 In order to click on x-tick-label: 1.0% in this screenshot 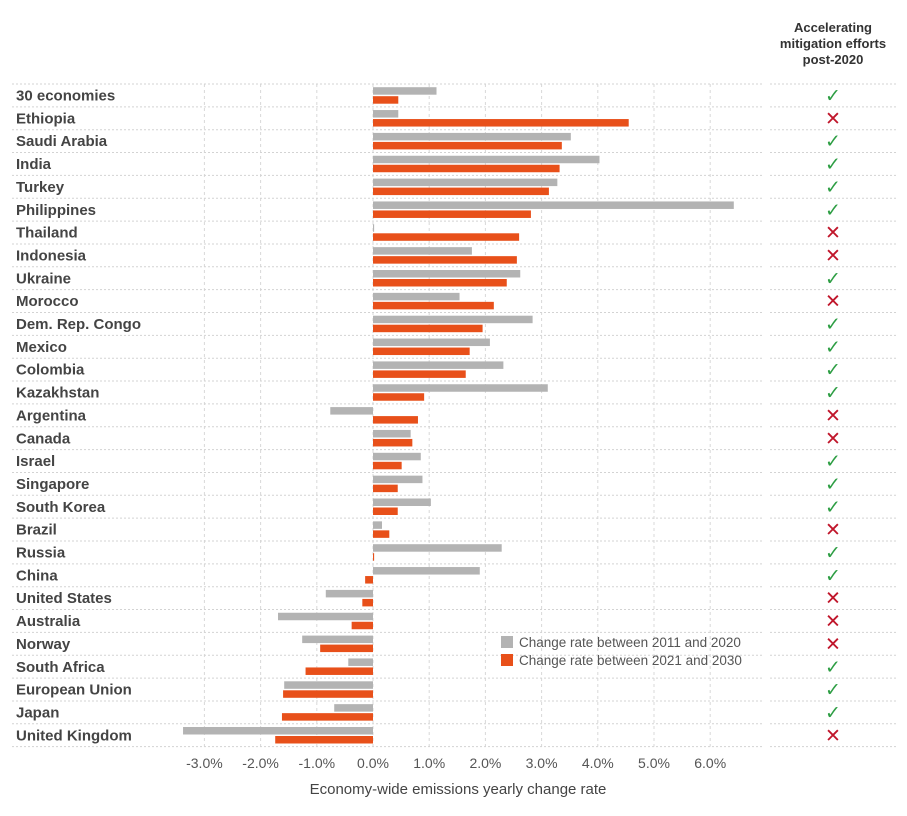, I will do `click(429, 763)`.